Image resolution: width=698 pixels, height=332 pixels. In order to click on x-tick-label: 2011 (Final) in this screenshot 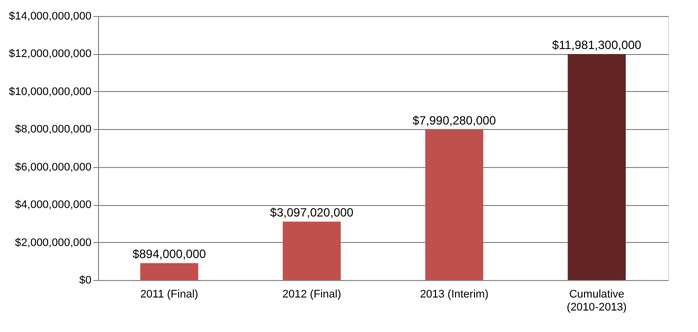, I will do `click(169, 294)`.